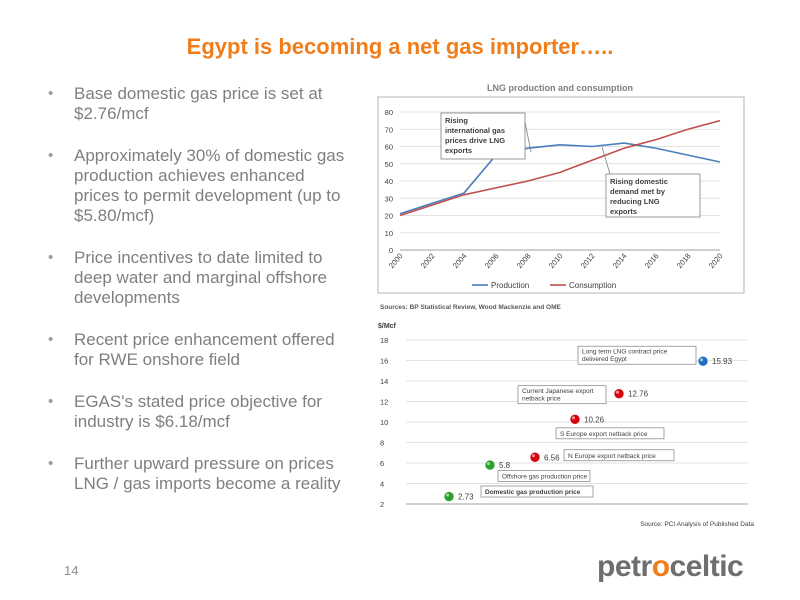 This screenshot has width=800, height=600. What do you see at coordinates (533, 492) in the screenshot?
I see `price-label: Domestic gas production price` at bounding box center [533, 492].